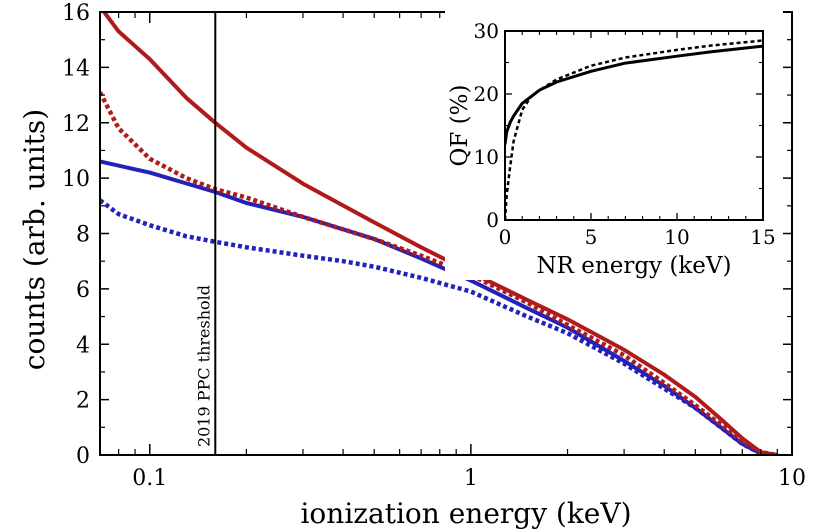 The height and width of the screenshot is (529, 814). What do you see at coordinates (634, 266) in the screenshot?
I see `inset-x-axis-label: NR energy (keV)` at bounding box center [634, 266].